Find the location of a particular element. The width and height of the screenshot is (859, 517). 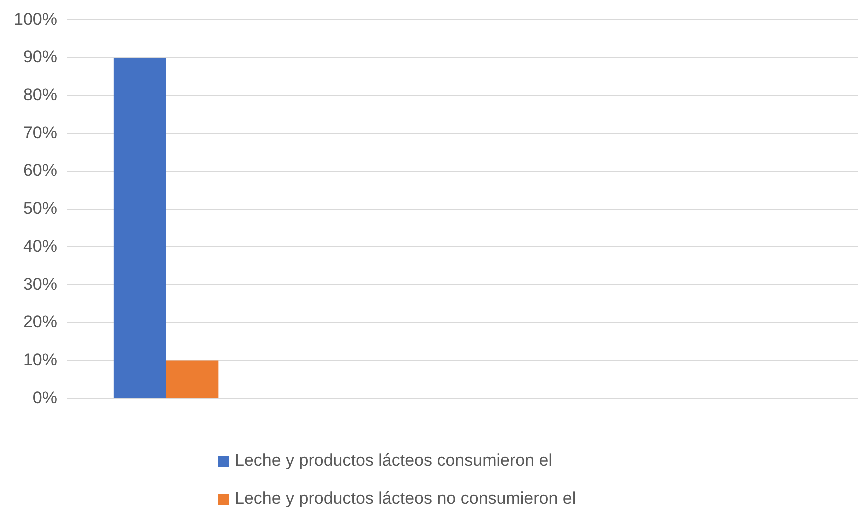

y-tick-label: 50% is located at coordinates (40, 208).